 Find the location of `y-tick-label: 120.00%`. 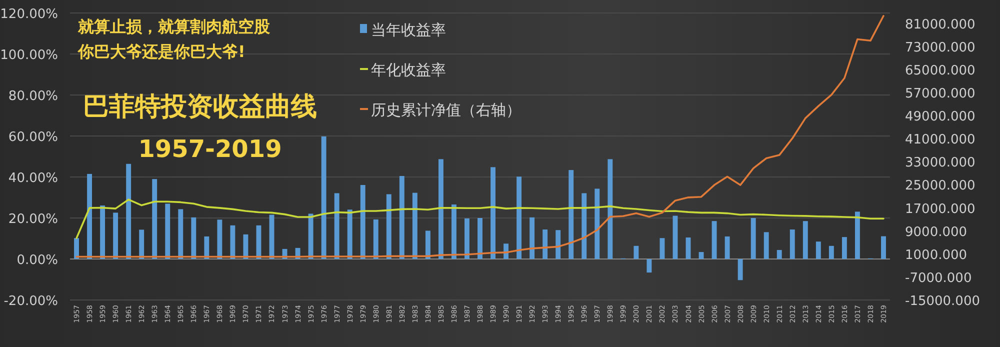

y-tick-label: 120.00% is located at coordinates (29, 14).